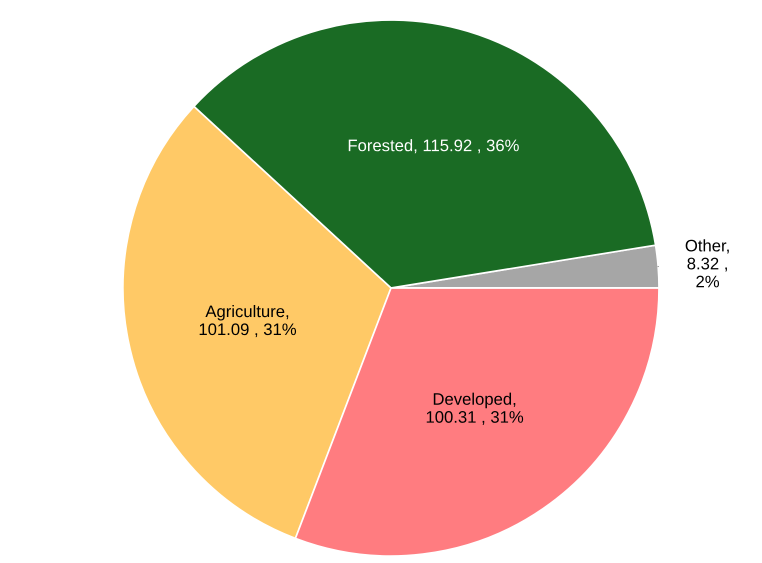 This screenshot has width=762, height=563. I want to click on slice-label: Other, 8.32 , 2%, so click(707, 263).